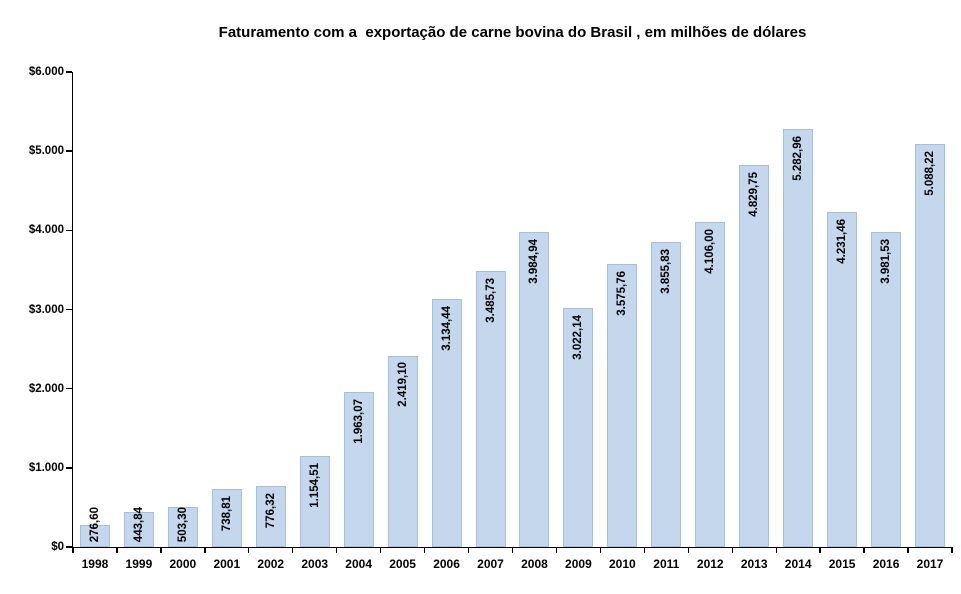  Describe the element at coordinates (842, 241) in the screenshot. I see `bar-value-label: 4.231,46` at that location.